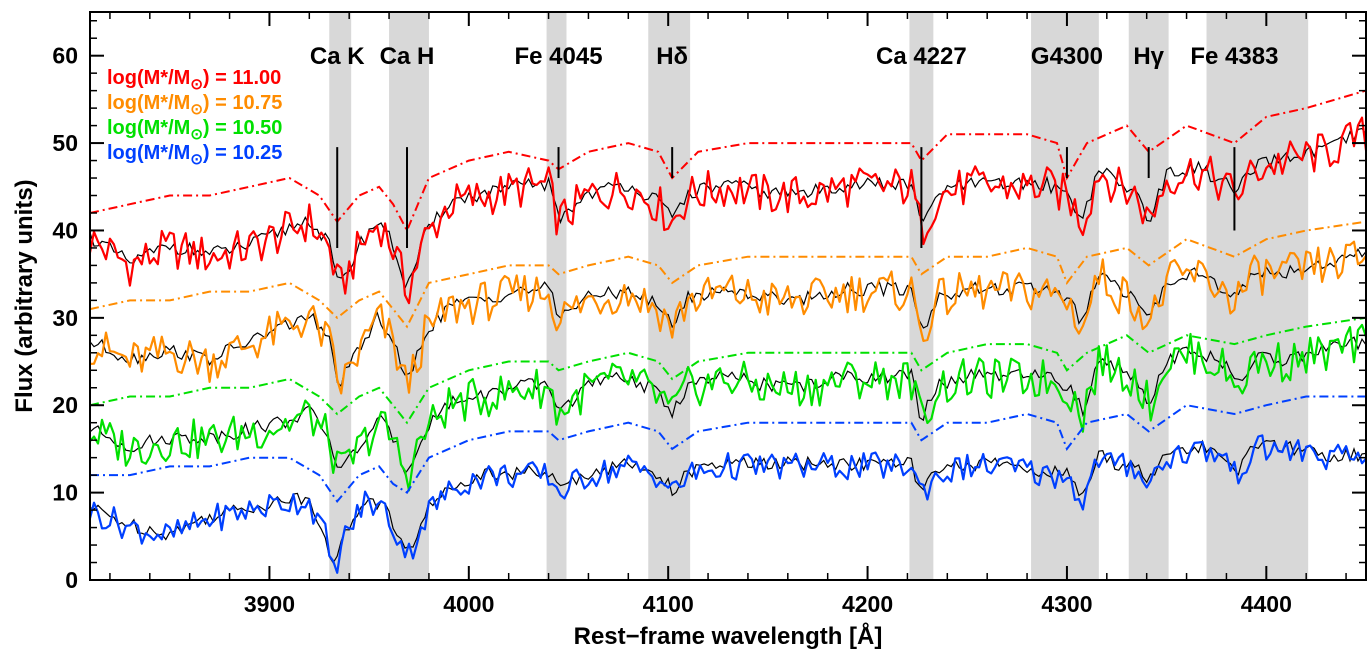 Image resolution: width=1370 pixels, height=651 pixels. What do you see at coordinates (407, 56) in the screenshot?
I see `marker-label-ca-h: Ca H` at bounding box center [407, 56].